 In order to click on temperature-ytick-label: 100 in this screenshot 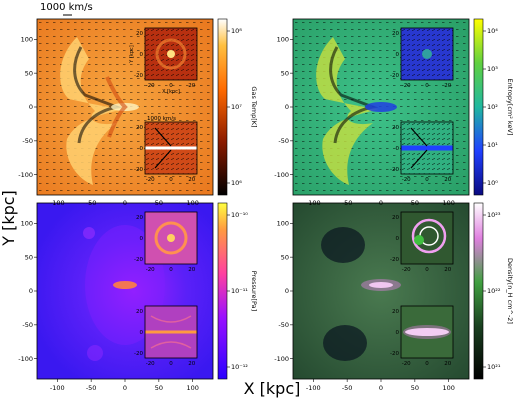, I will do `click(27, 40)`.